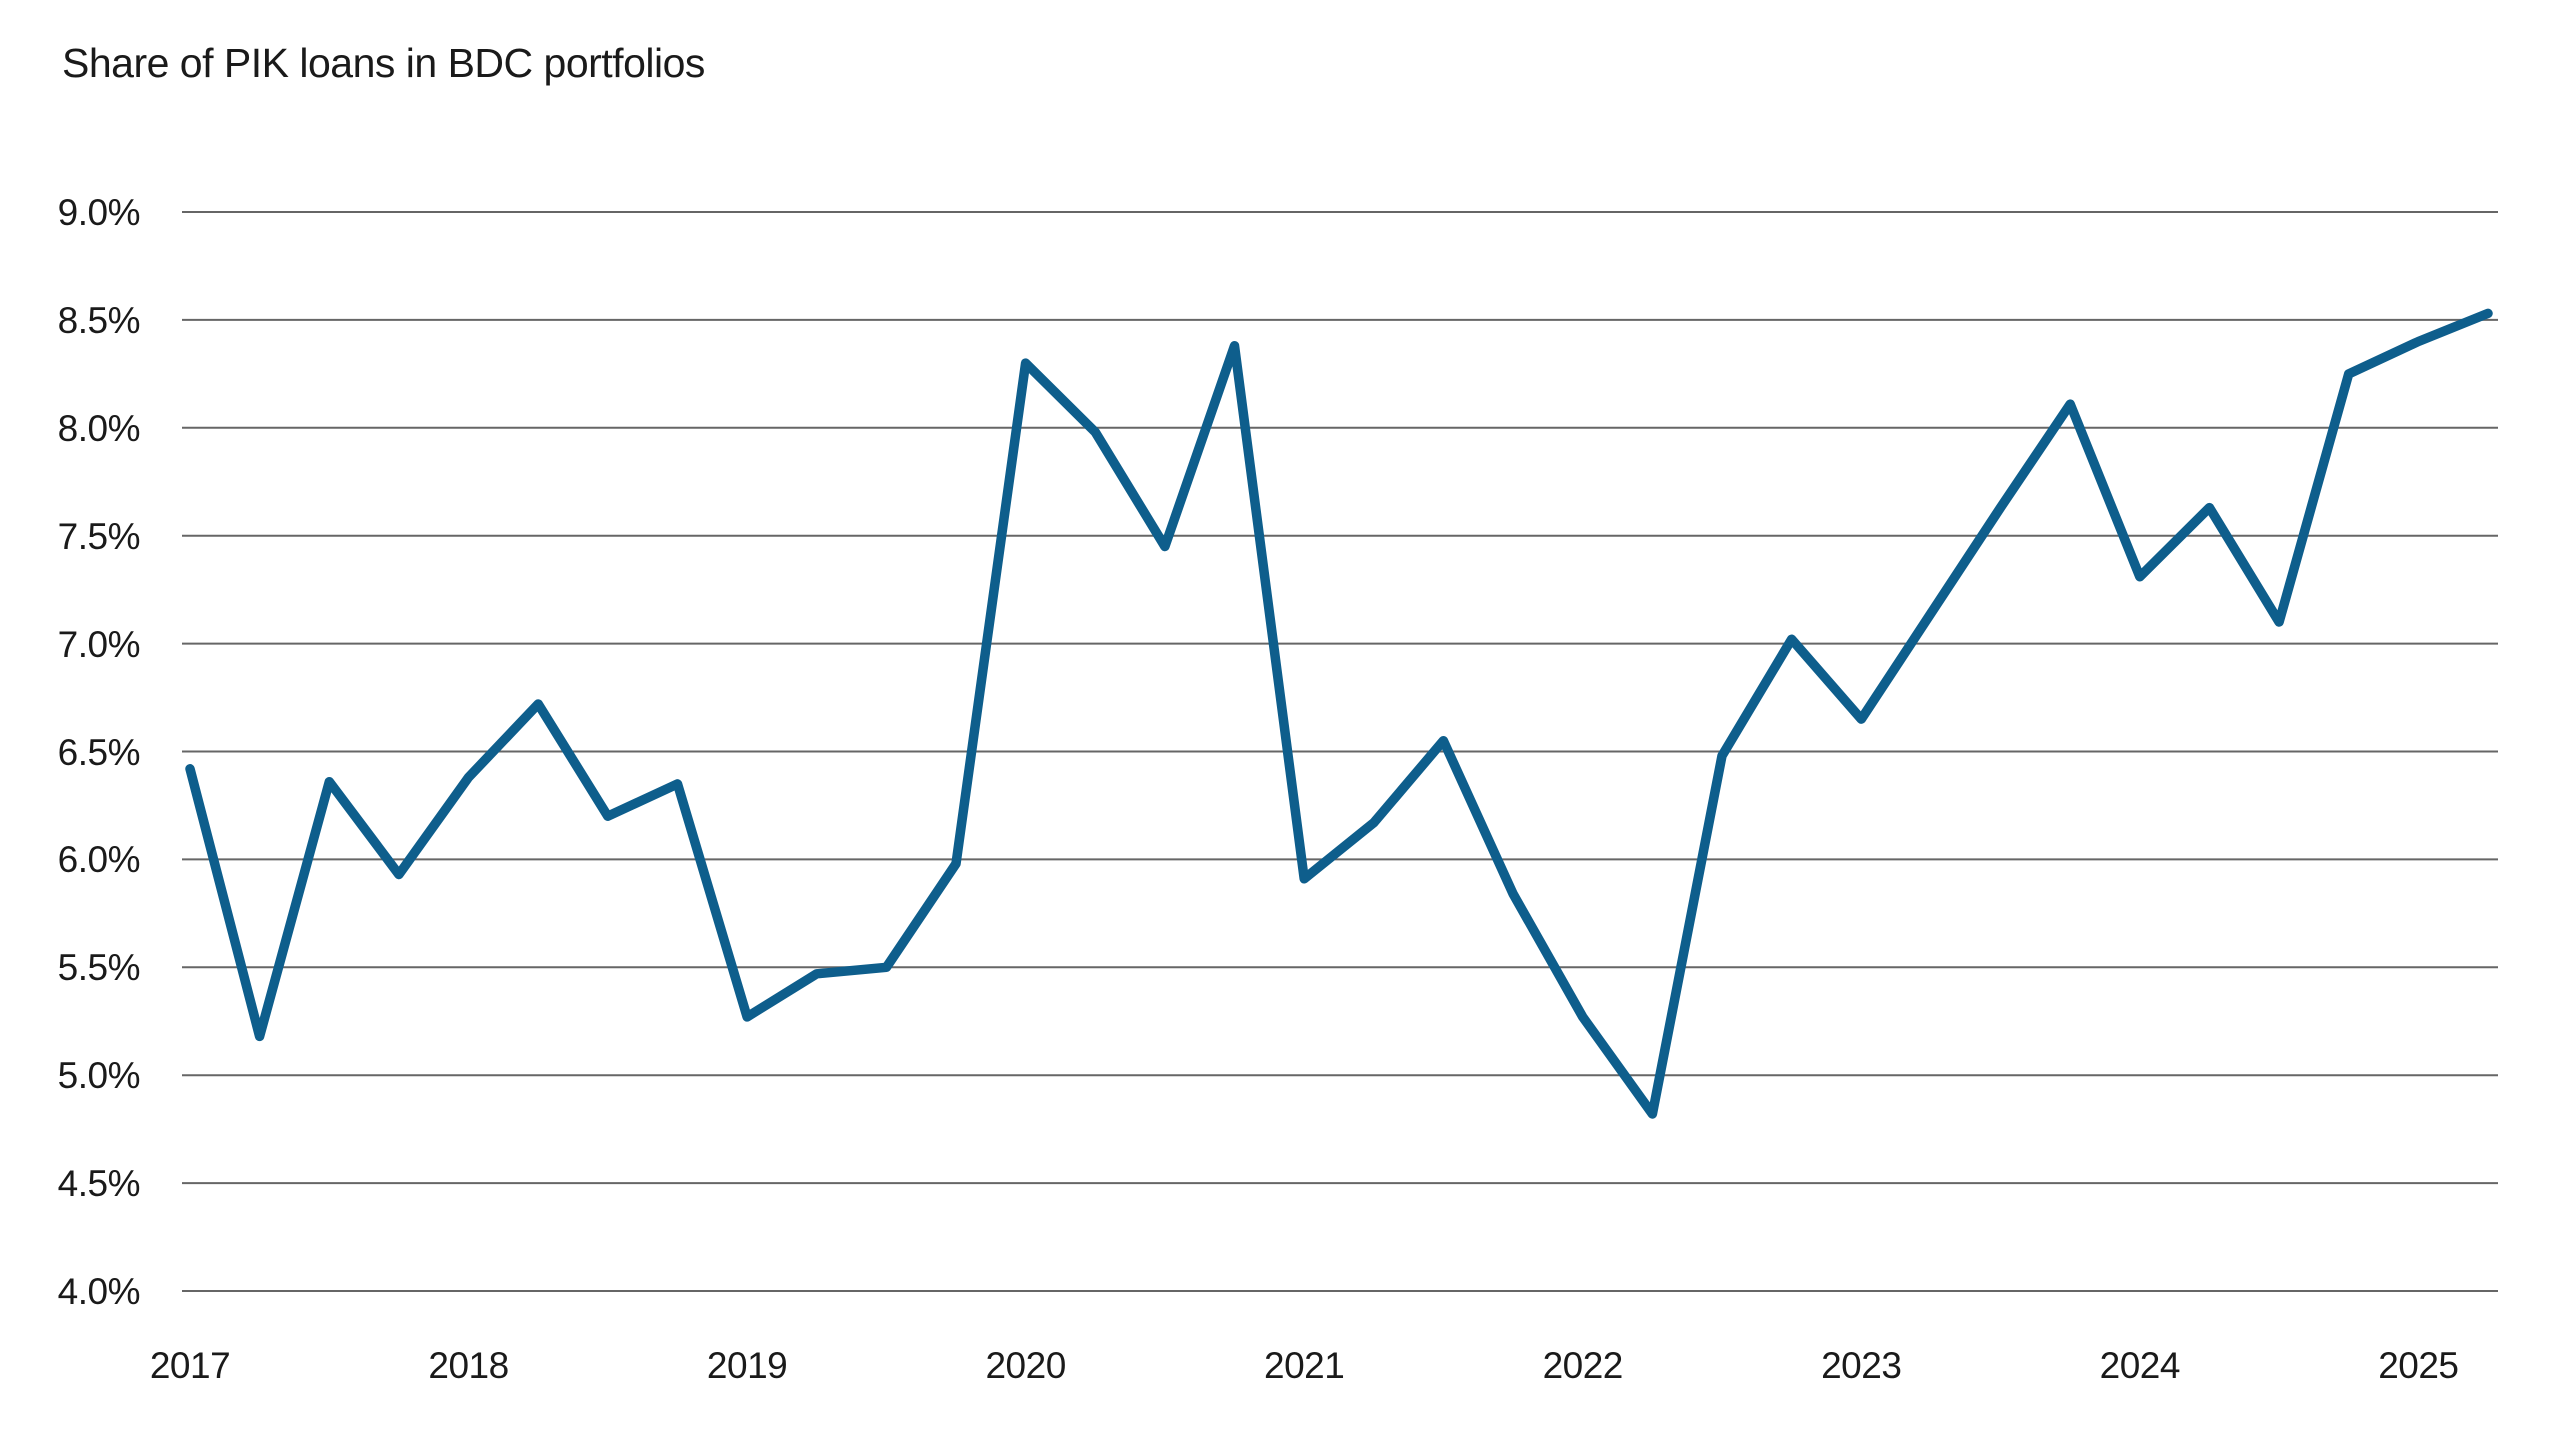 The image size is (2560, 1440). I want to click on x-axis-tick-label: 2022, so click(1583, 1365).